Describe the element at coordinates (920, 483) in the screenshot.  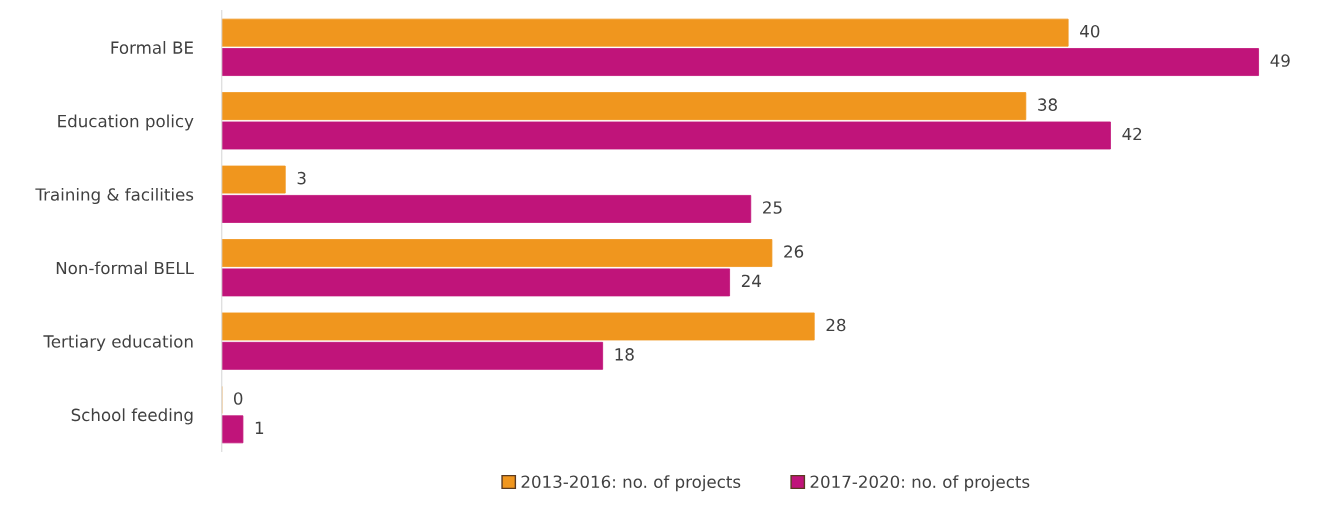
I see `legend-label: 2017-2020: no. of projects` at that location.